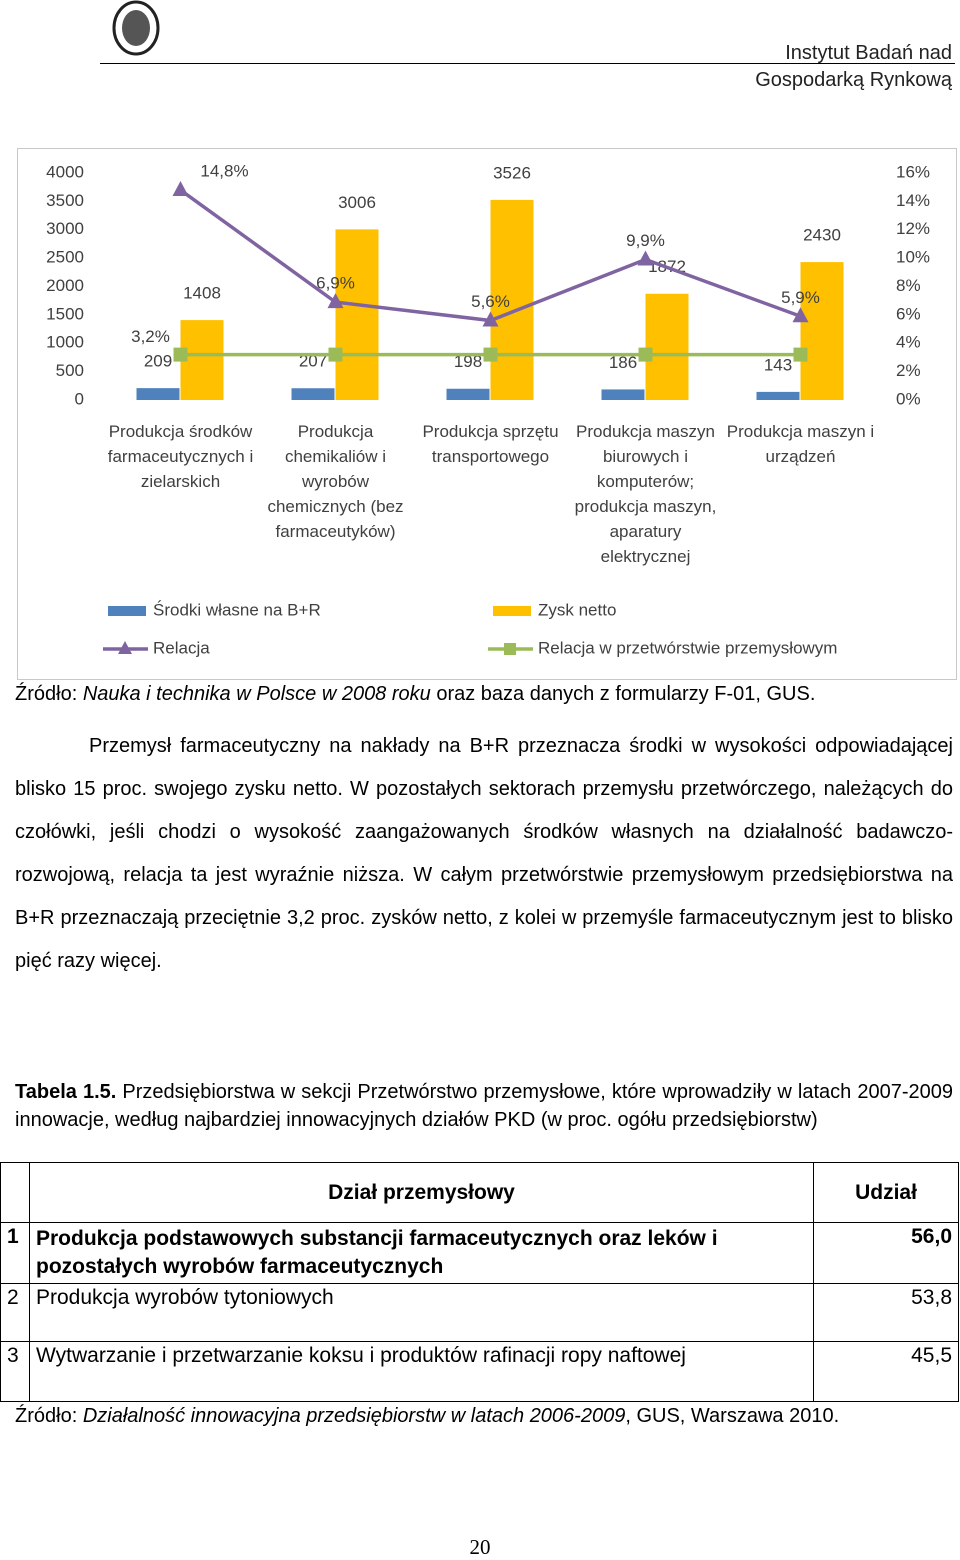 The image size is (960, 1560). What do you see at coordinates (908, 370) in the screenshot?
I see `y2-tick-label: 2%` at bounding box center [908, 370].